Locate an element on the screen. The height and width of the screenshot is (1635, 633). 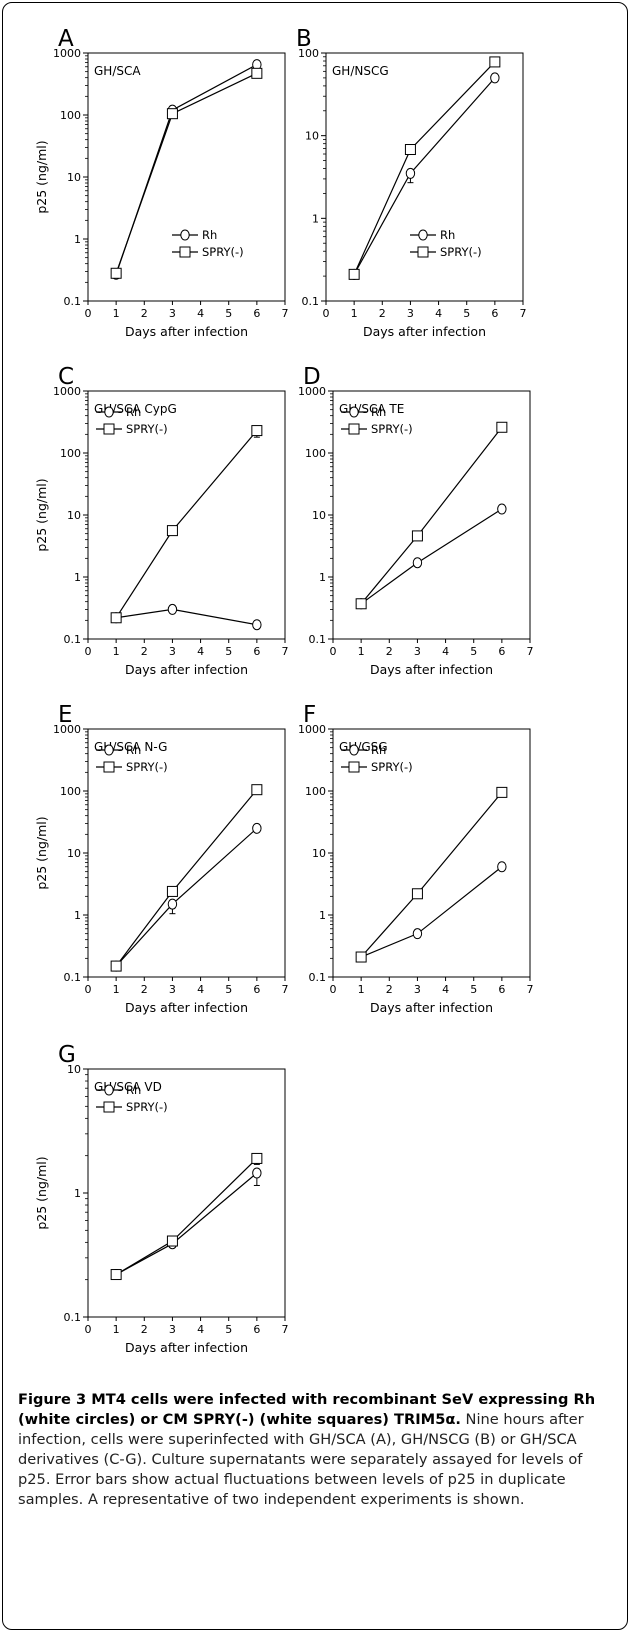
x-axis-label-b: Days after infection is located at coordinates (424, 331).